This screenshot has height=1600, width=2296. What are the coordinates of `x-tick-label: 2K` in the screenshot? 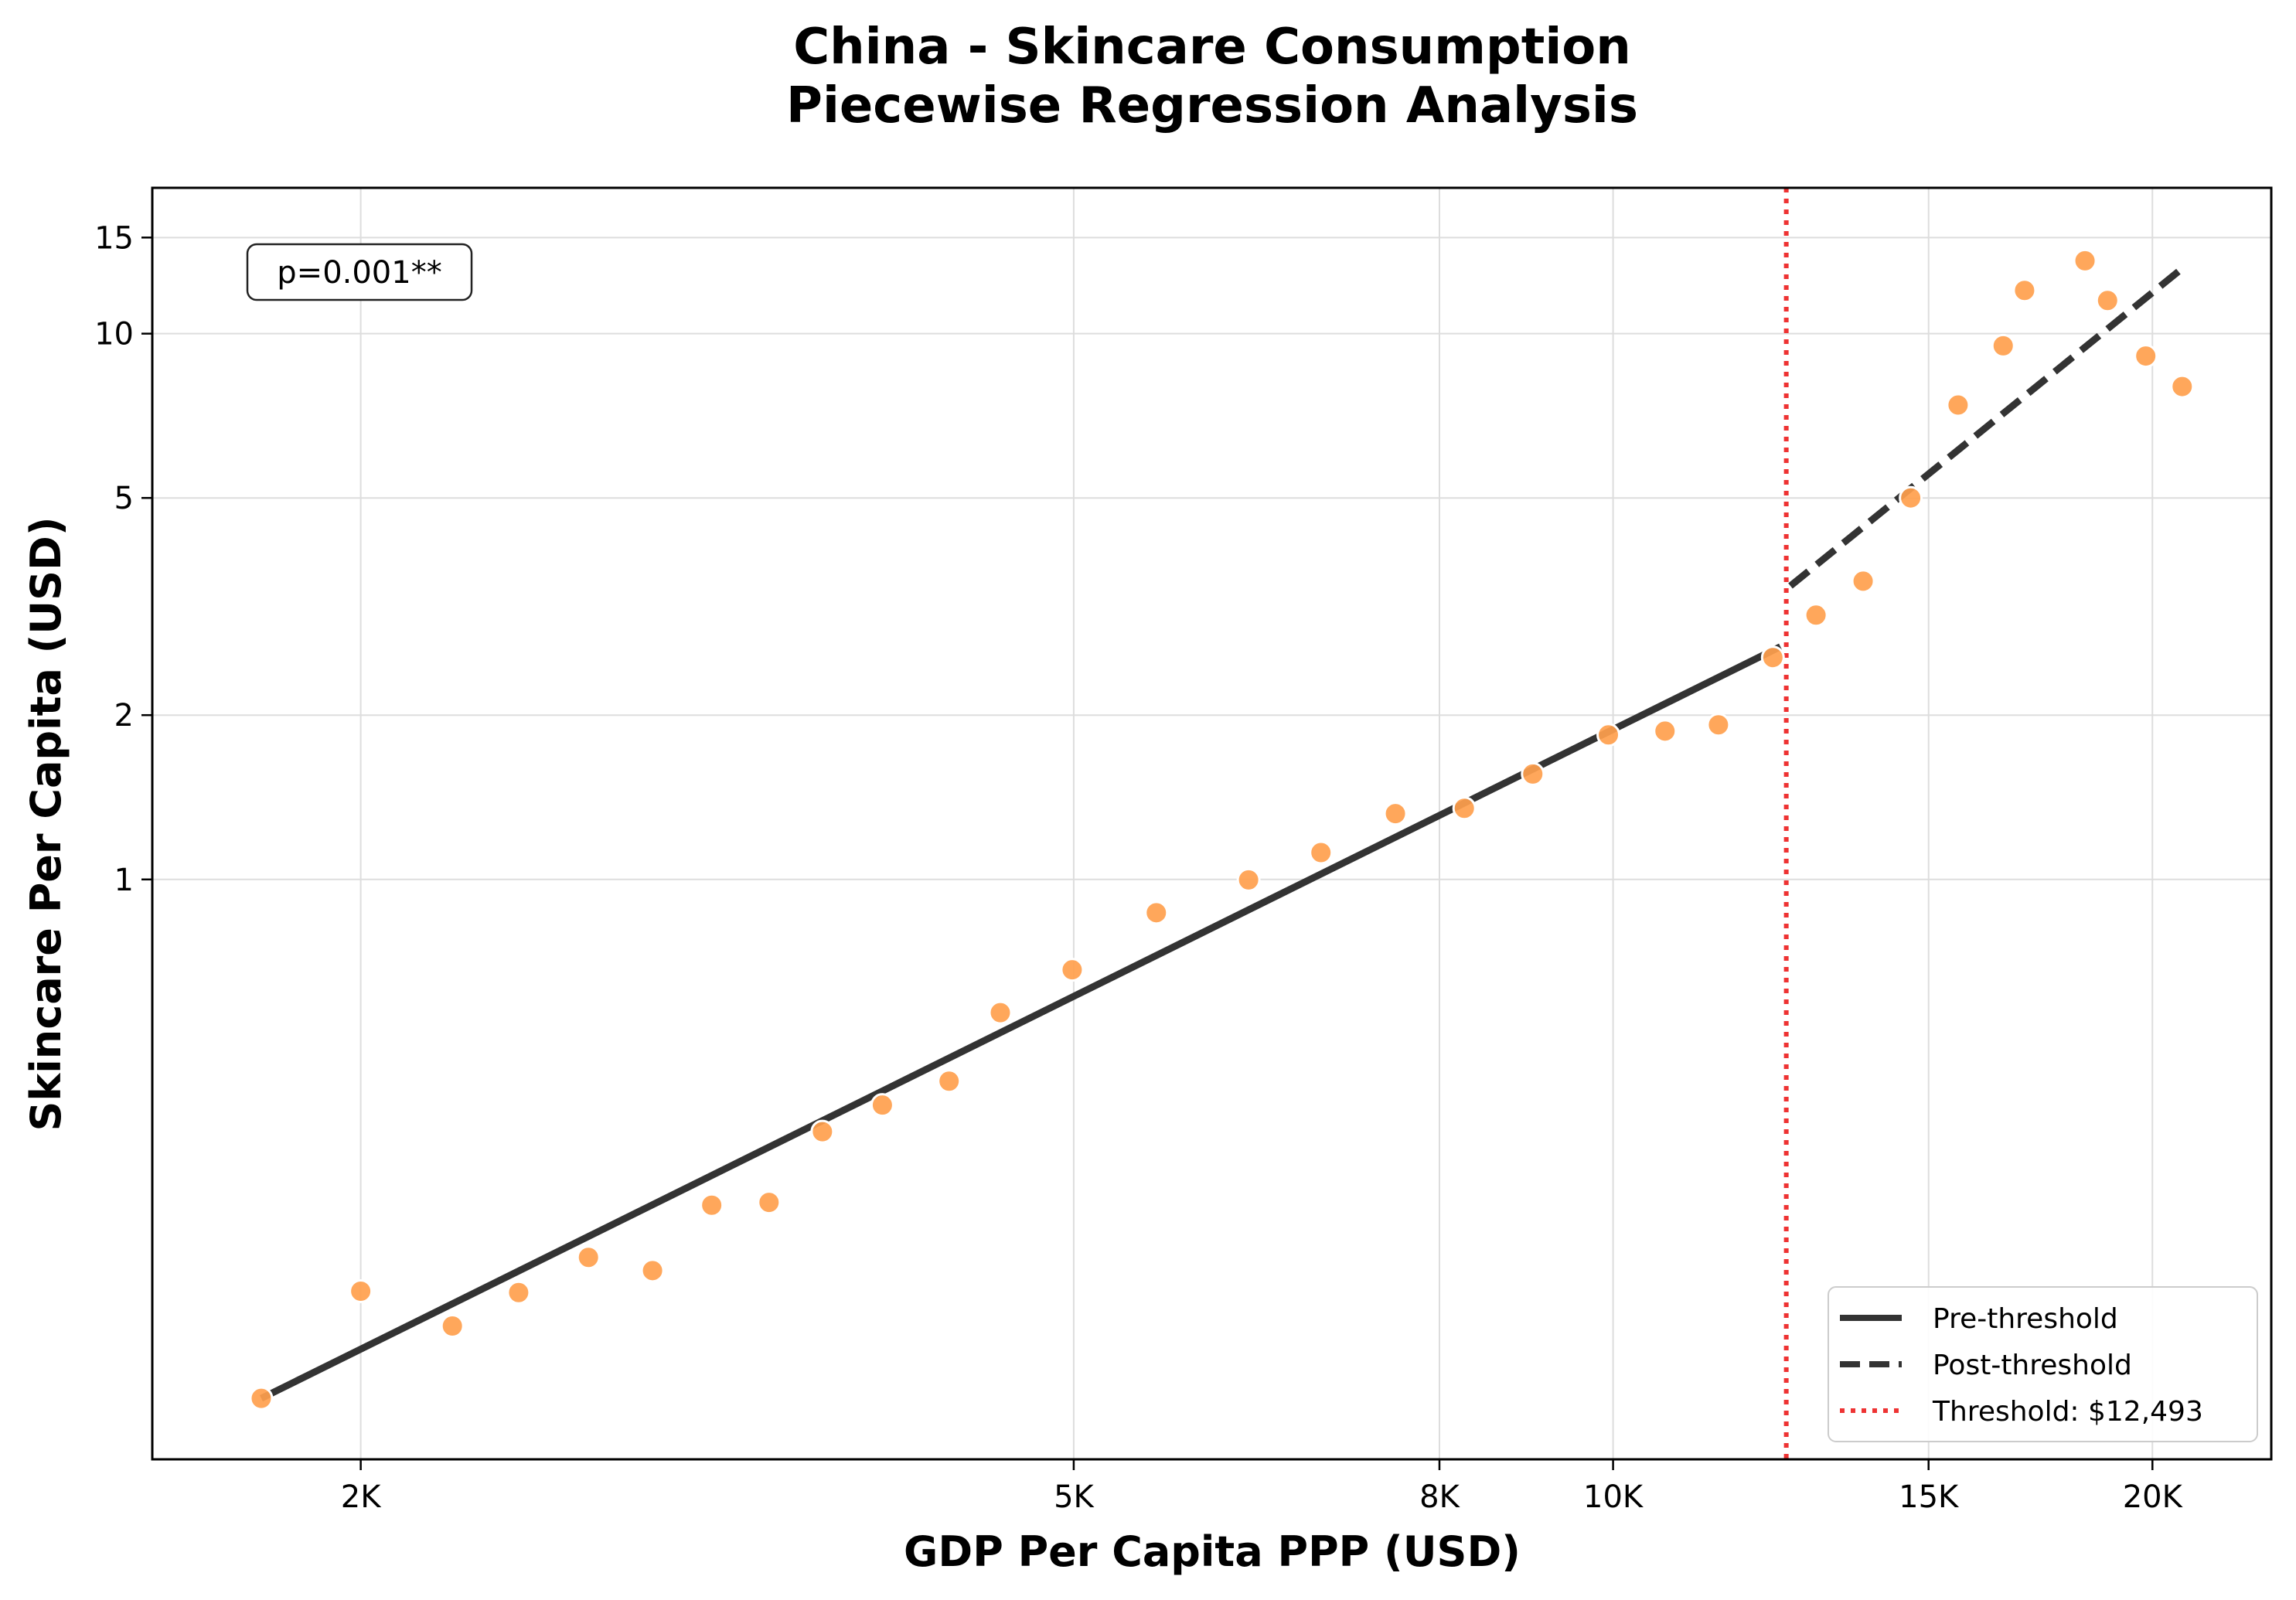 It's located at (361, 1497).